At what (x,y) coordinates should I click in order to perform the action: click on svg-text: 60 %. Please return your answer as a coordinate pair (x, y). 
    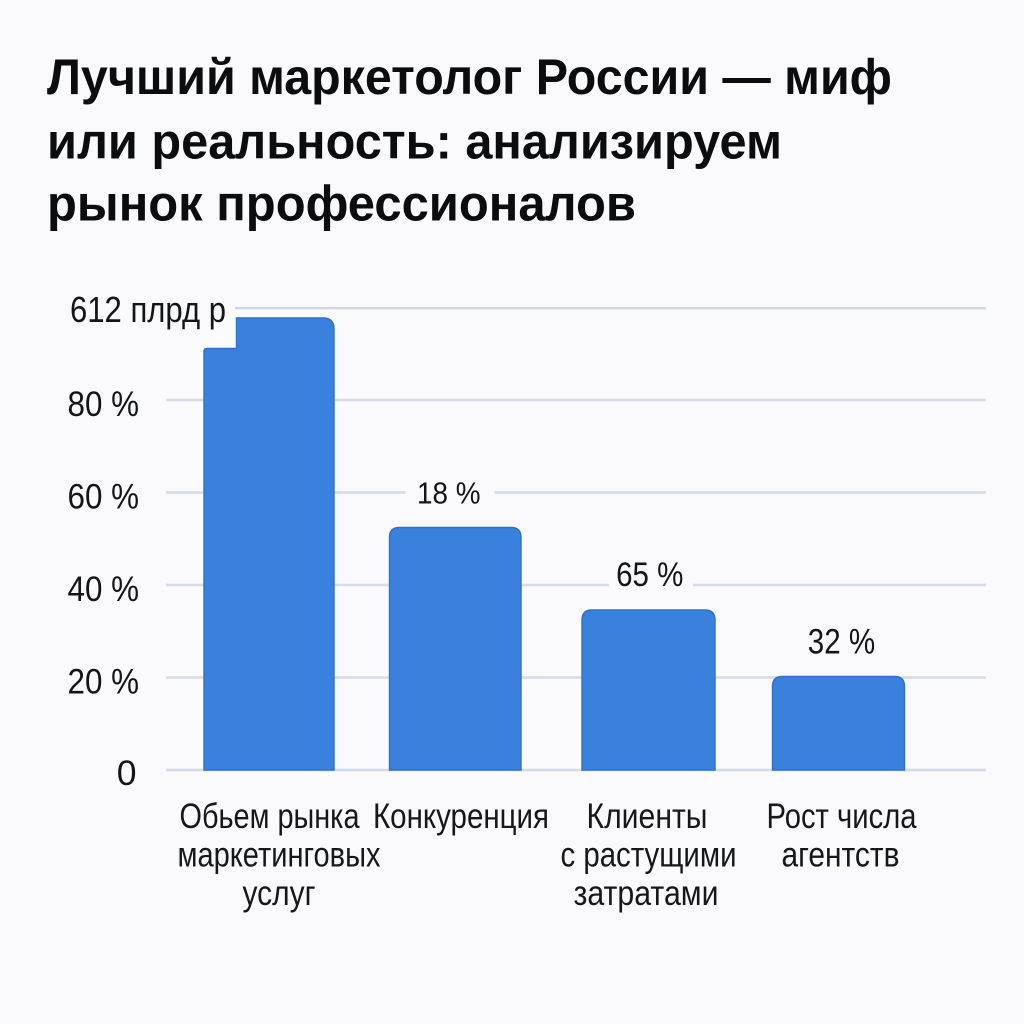
    Looking at the image, I should click on (104, 497).